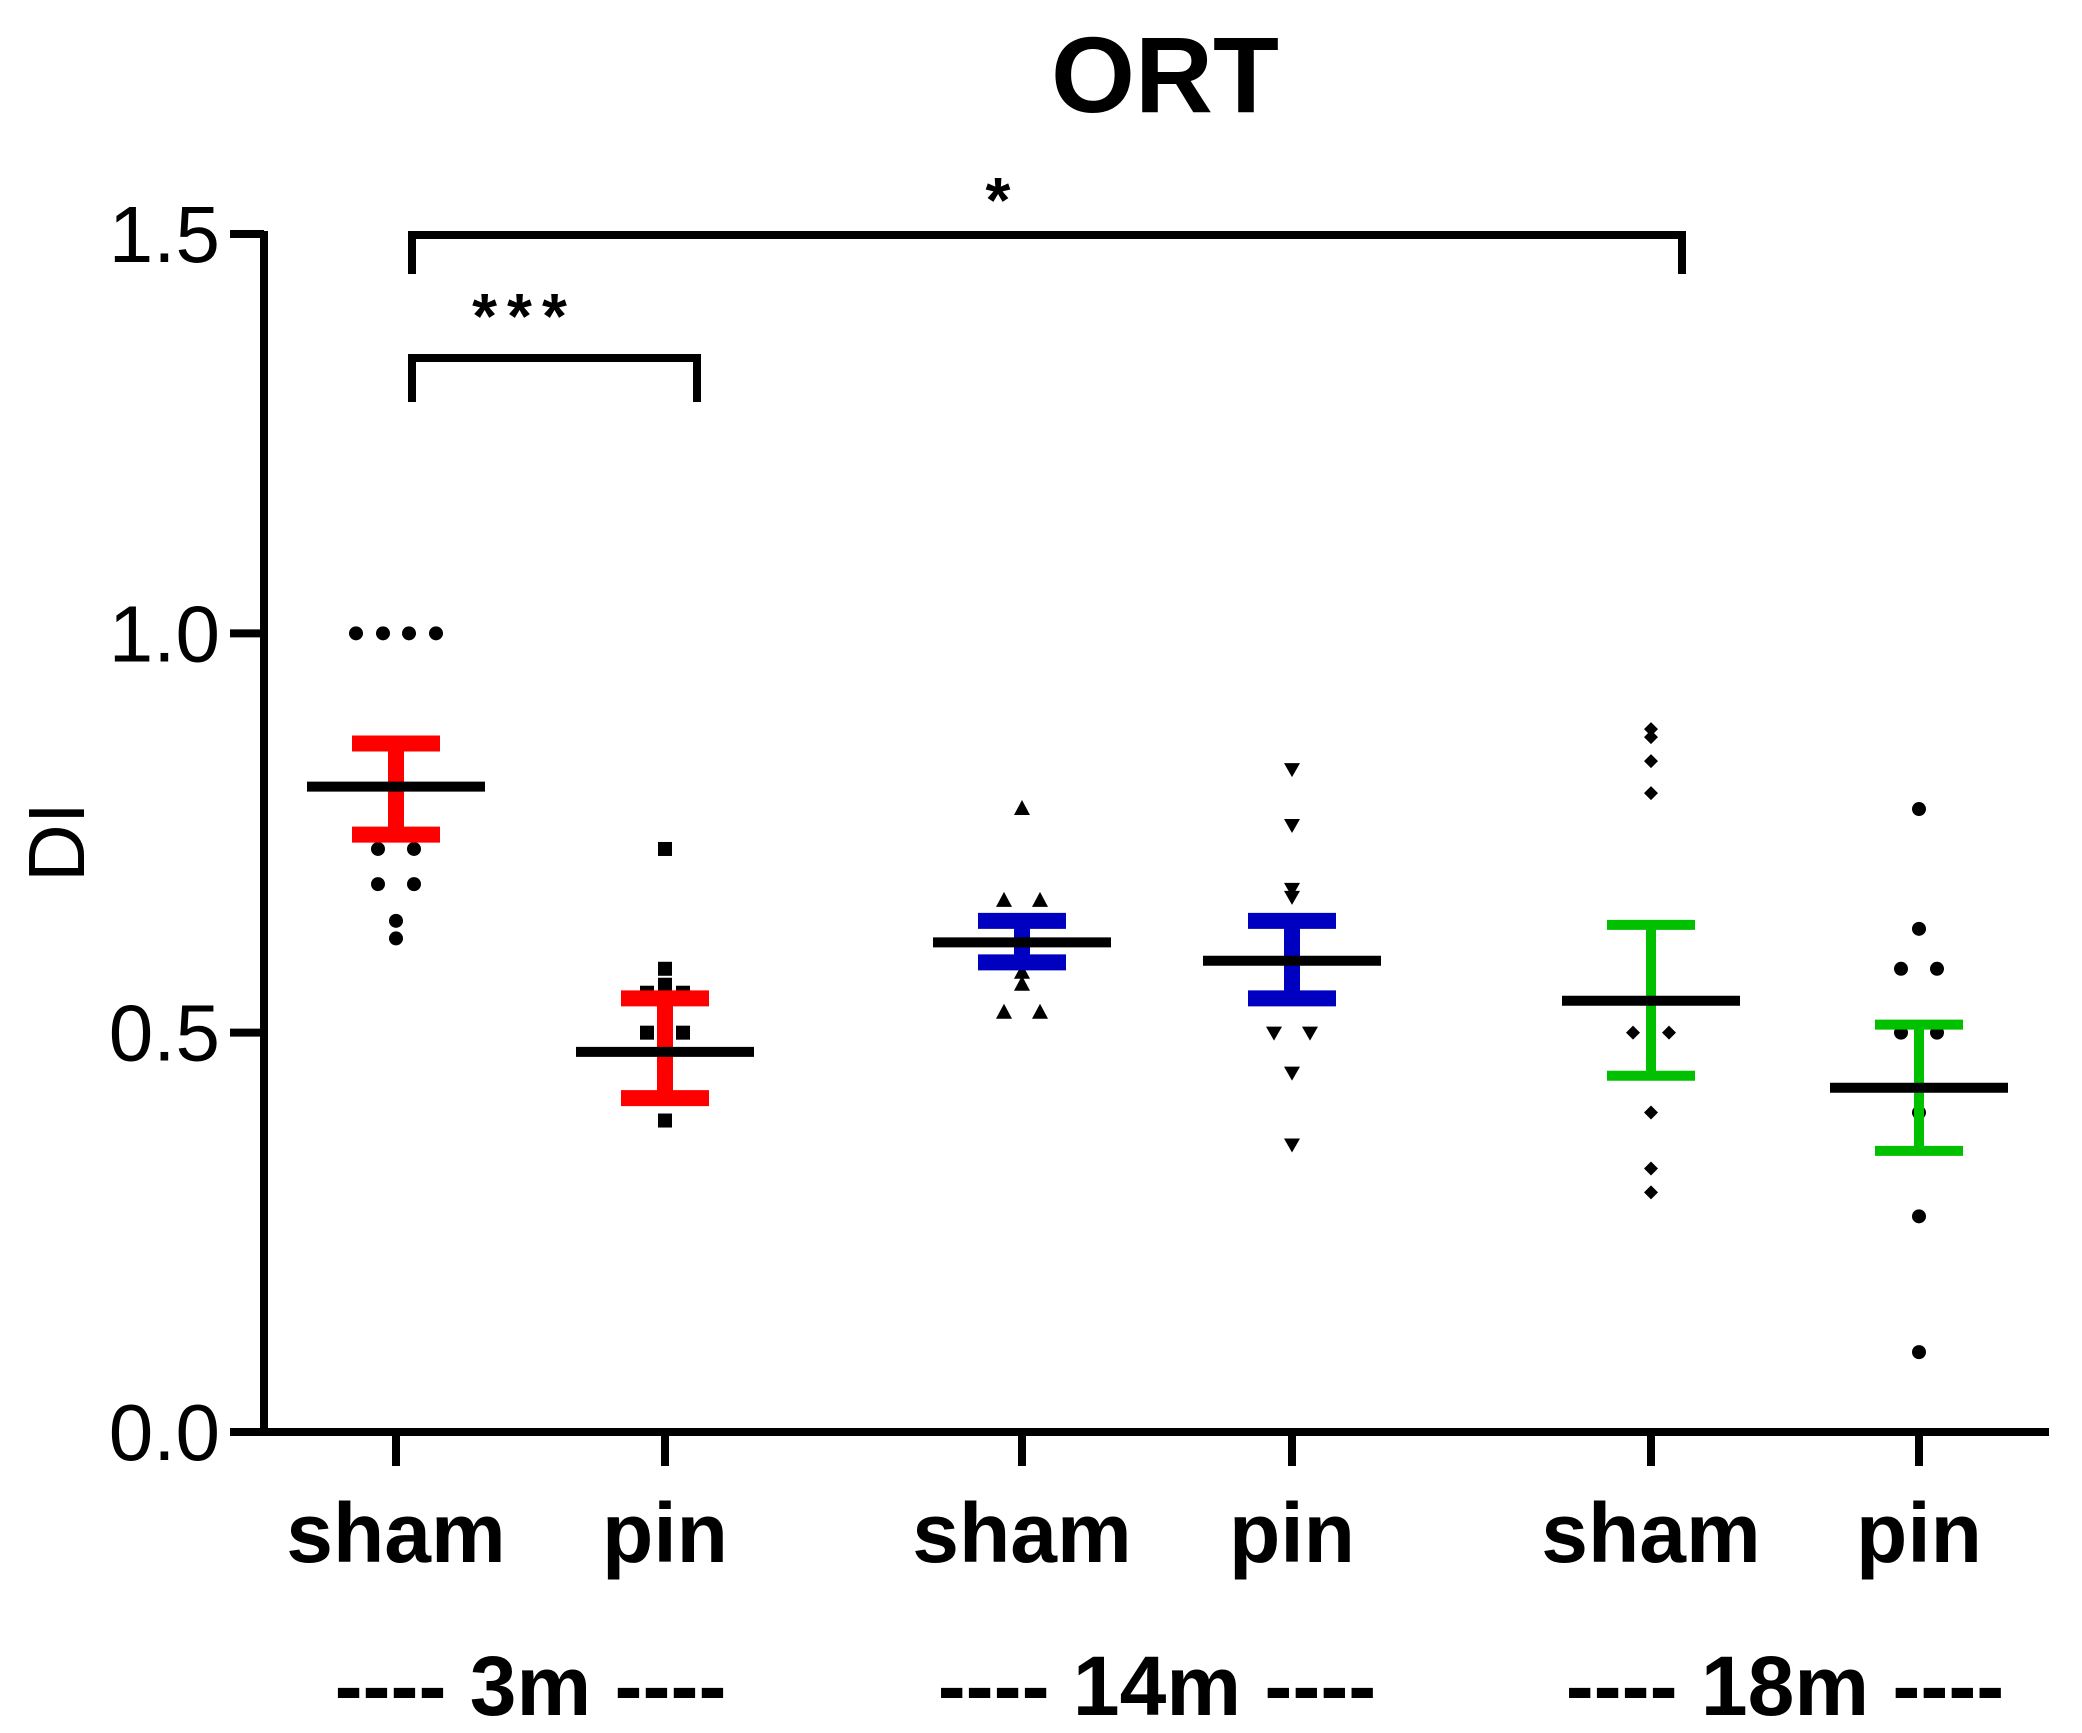 Image resolution: width=2082 pixels, height=1733 pixels. I want to click on y-tick-label: 0.5, so click(164, 1033).